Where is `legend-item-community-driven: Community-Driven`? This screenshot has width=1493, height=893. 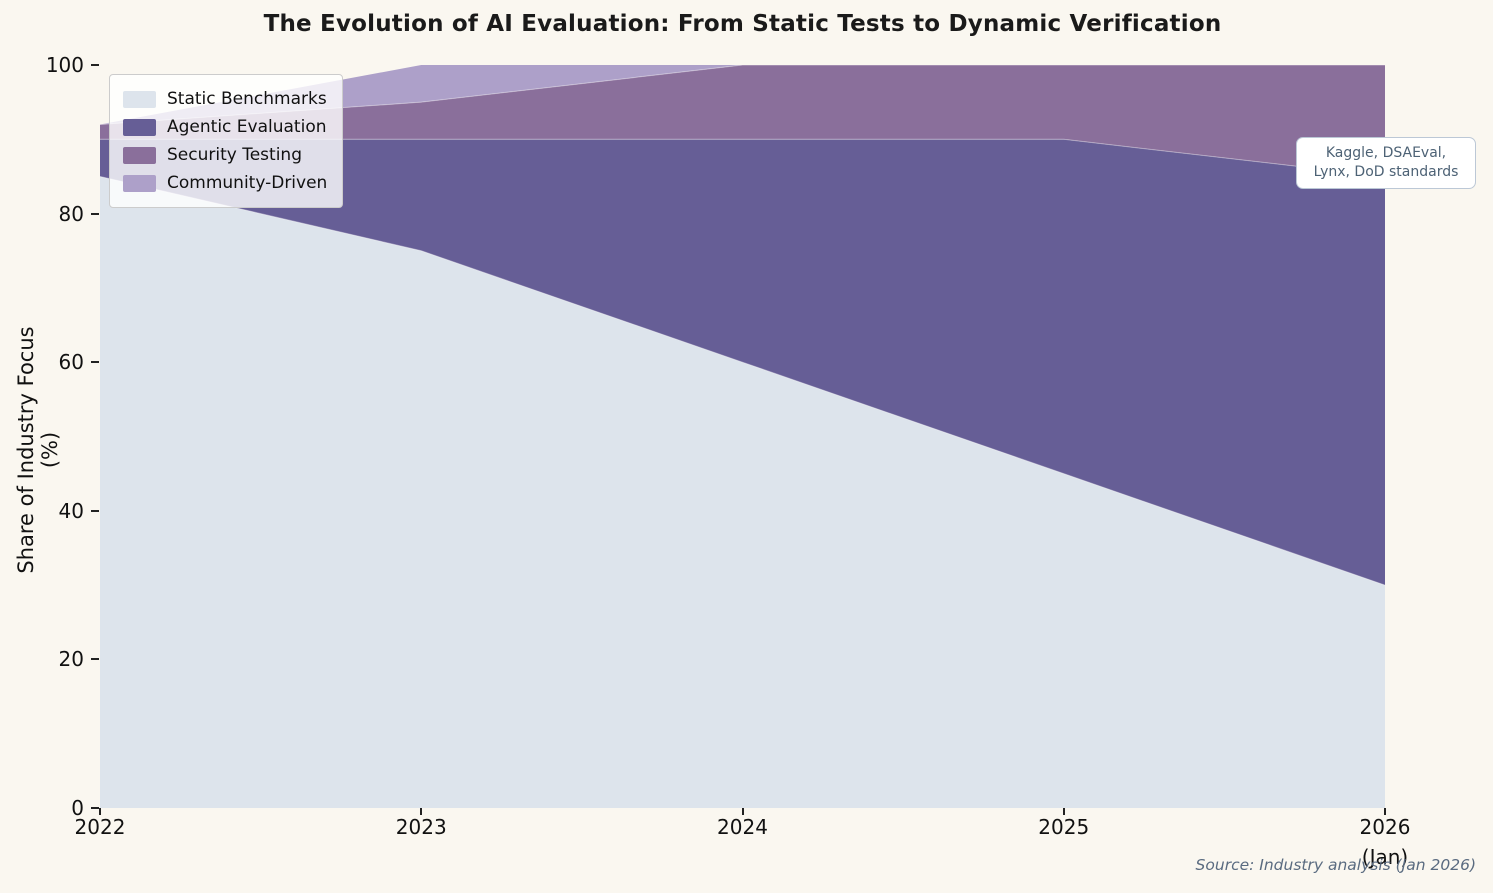 legend-item-community-driven: Community-Driven is located at coordinates (225, 183).